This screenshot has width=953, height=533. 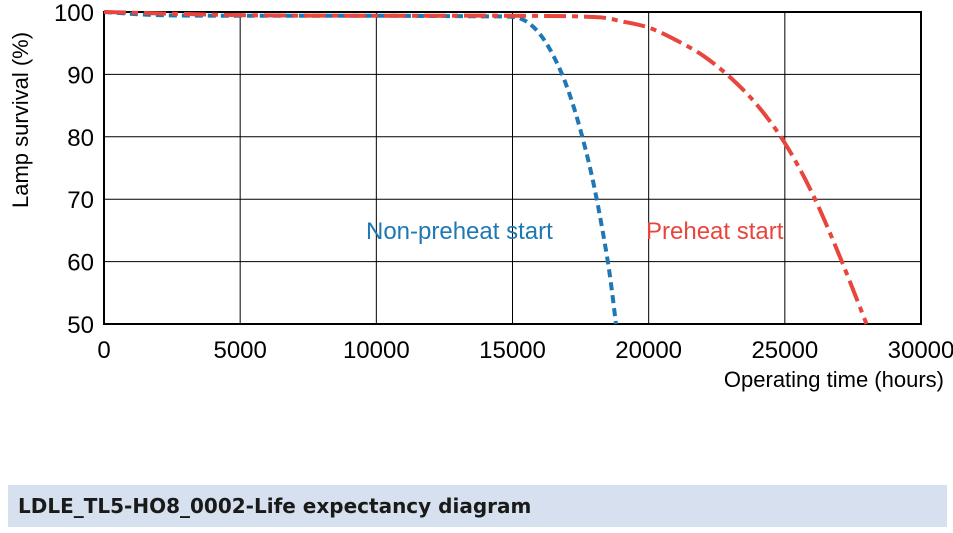 What do you see at coordinates (648, 350) in the screenshot?
I see `x-tick-label: 20000` at bounding box center [648, 350].